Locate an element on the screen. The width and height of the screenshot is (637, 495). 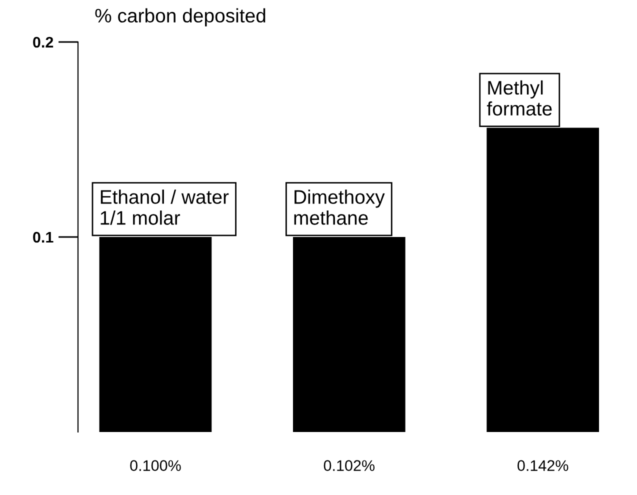
annotation: Methyl formate is located at coordinates (519, 98).